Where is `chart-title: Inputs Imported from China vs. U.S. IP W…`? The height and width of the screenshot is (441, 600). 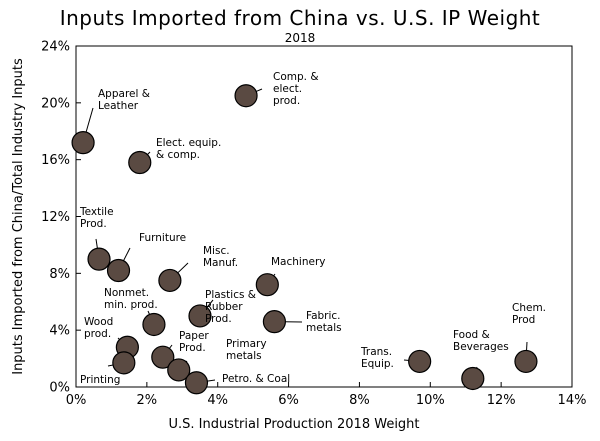
chart-title: Inputs Imported from China vs. U.S. IP W… is located at coordinates (300, 18).